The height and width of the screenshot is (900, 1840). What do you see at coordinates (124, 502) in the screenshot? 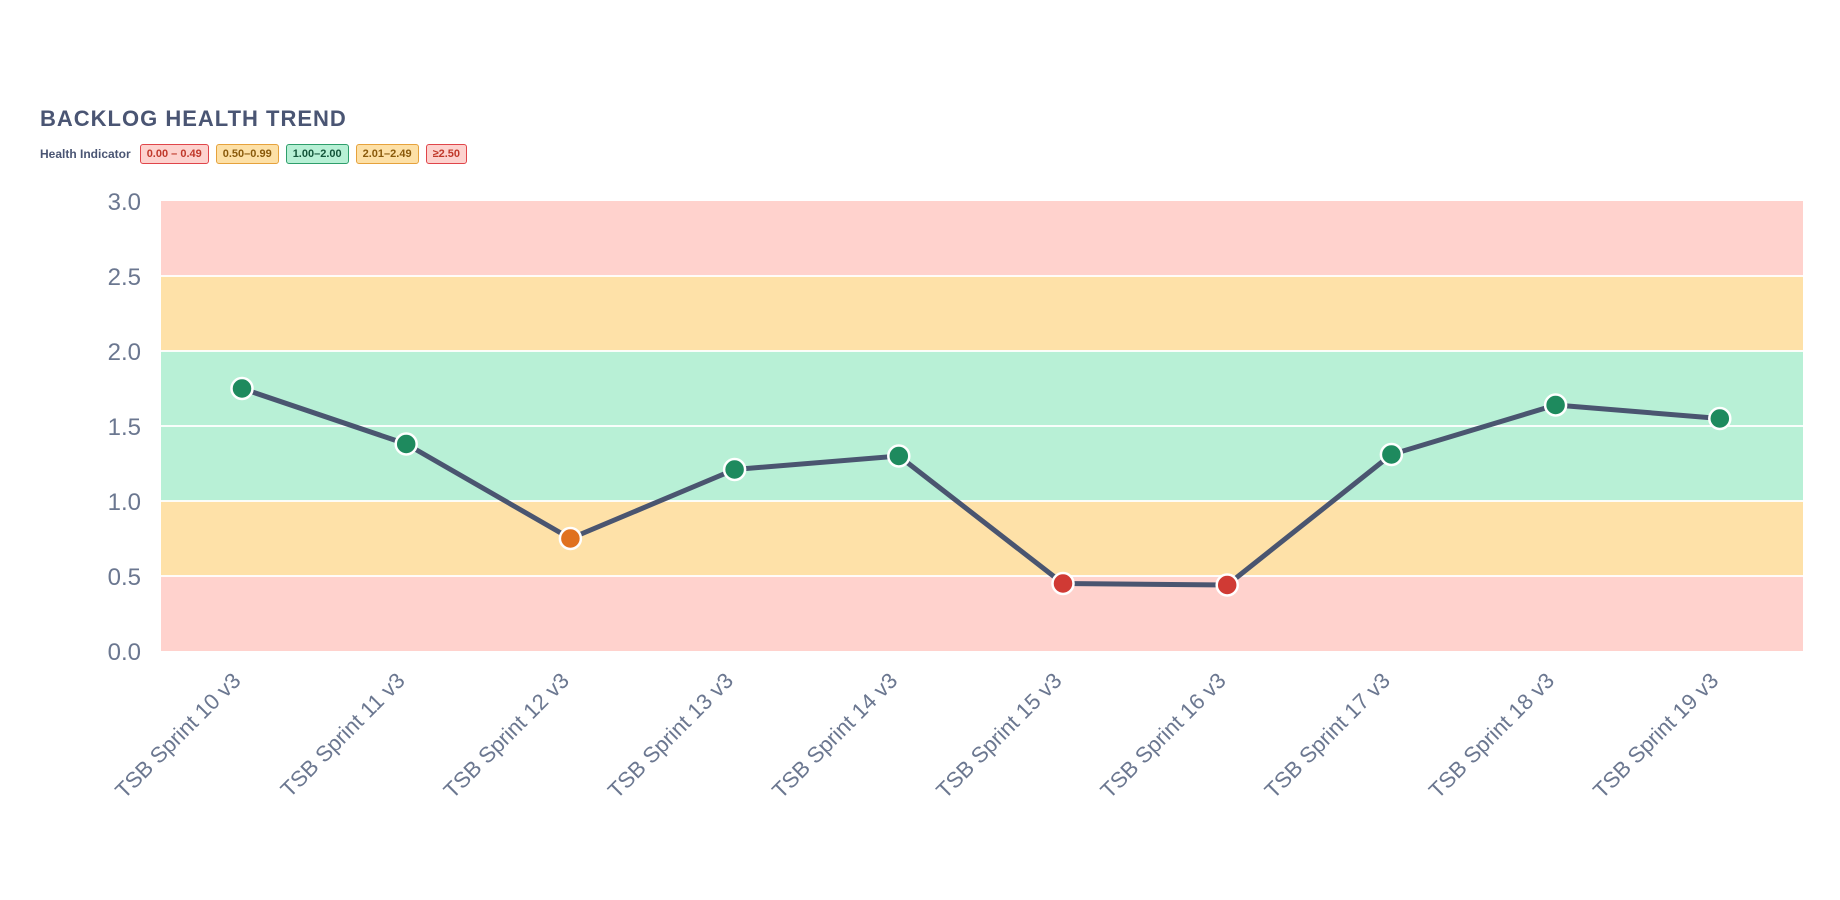
I see `y-tick-label: 1.0` at bounding box center [124, 502].